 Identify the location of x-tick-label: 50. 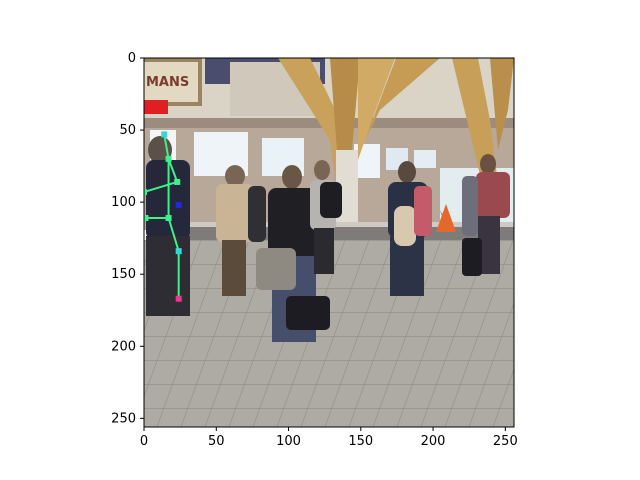
(216, 441).